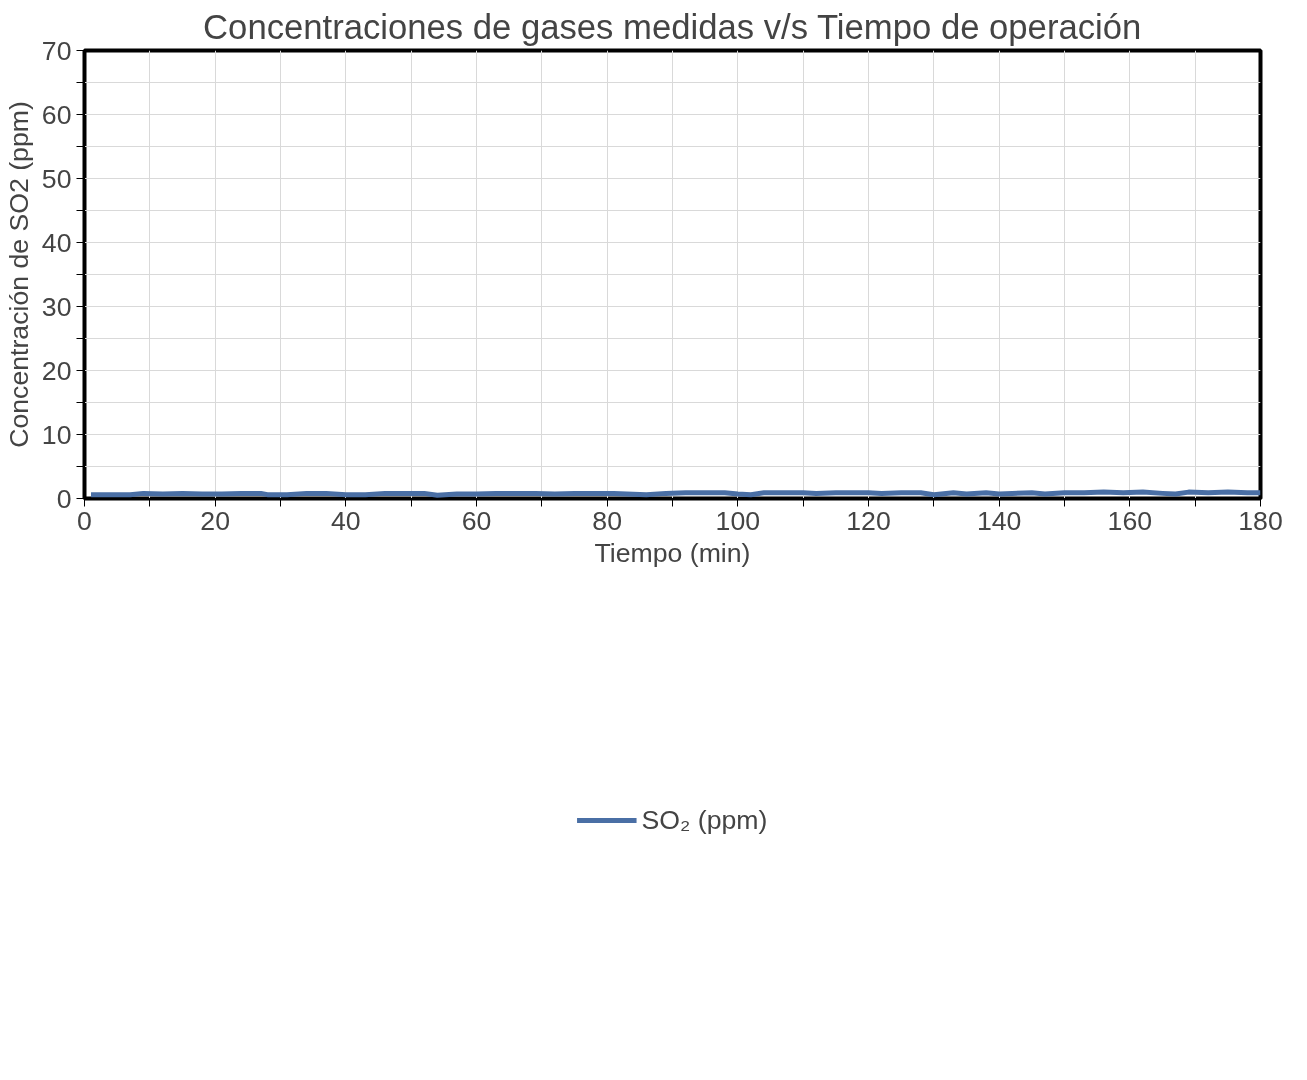  I want to click on y-tick-label: 0, so click(64, 498).